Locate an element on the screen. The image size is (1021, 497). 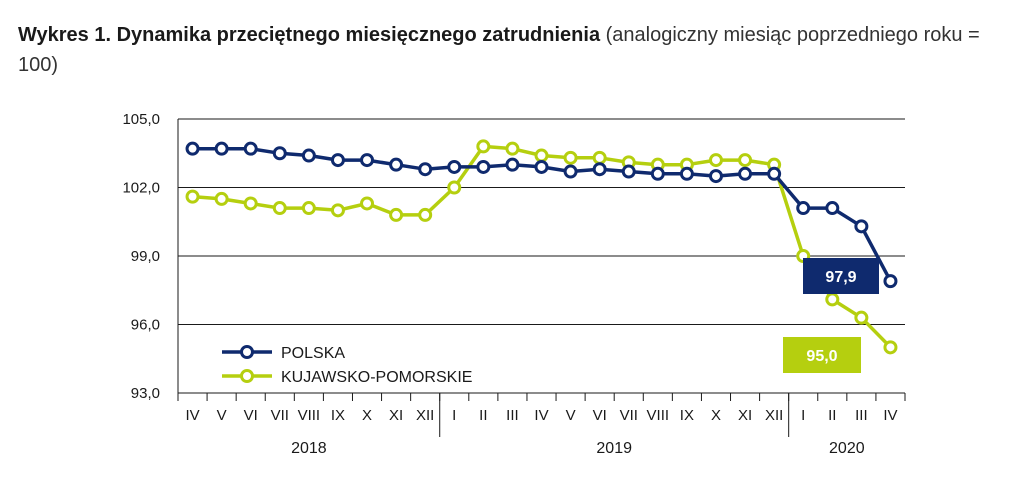
y-tick-label: 96,0 is located at coordinates (145, 325).